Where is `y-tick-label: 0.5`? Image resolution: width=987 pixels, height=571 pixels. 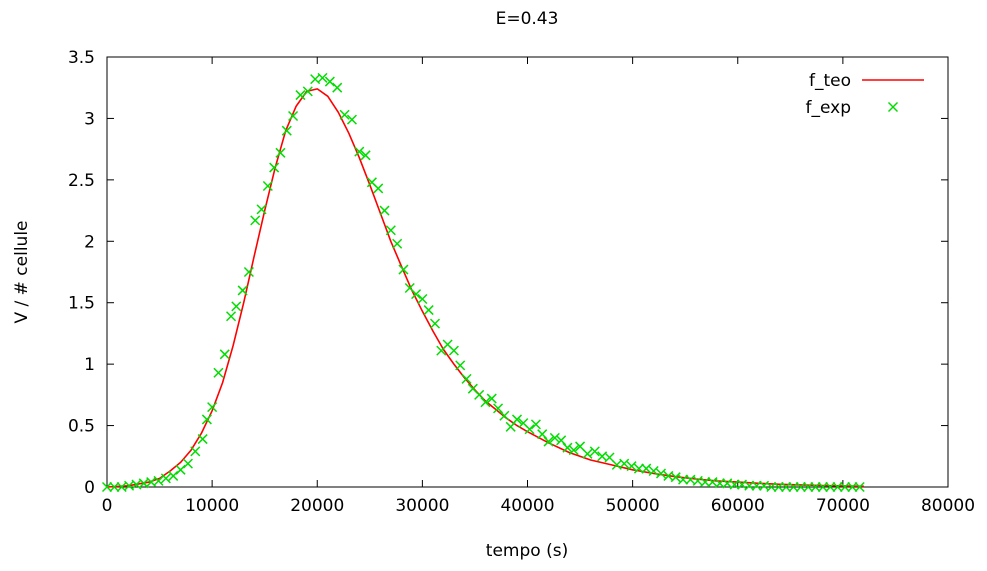 y-tick-label: 0.5 is located at coordinates (81, 427).